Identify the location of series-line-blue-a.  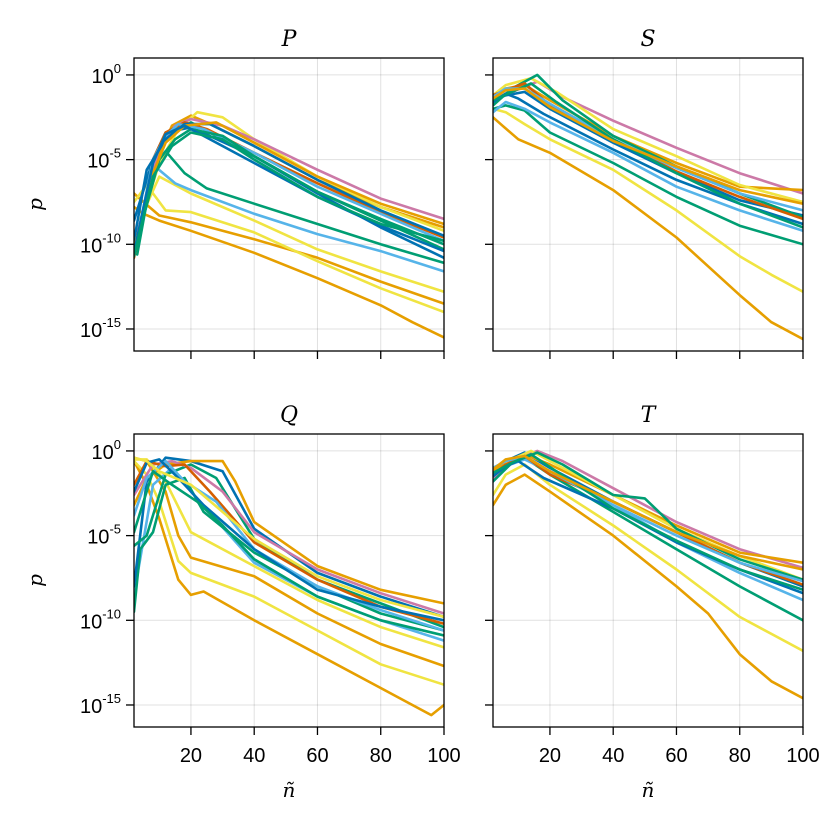
(289, 193).